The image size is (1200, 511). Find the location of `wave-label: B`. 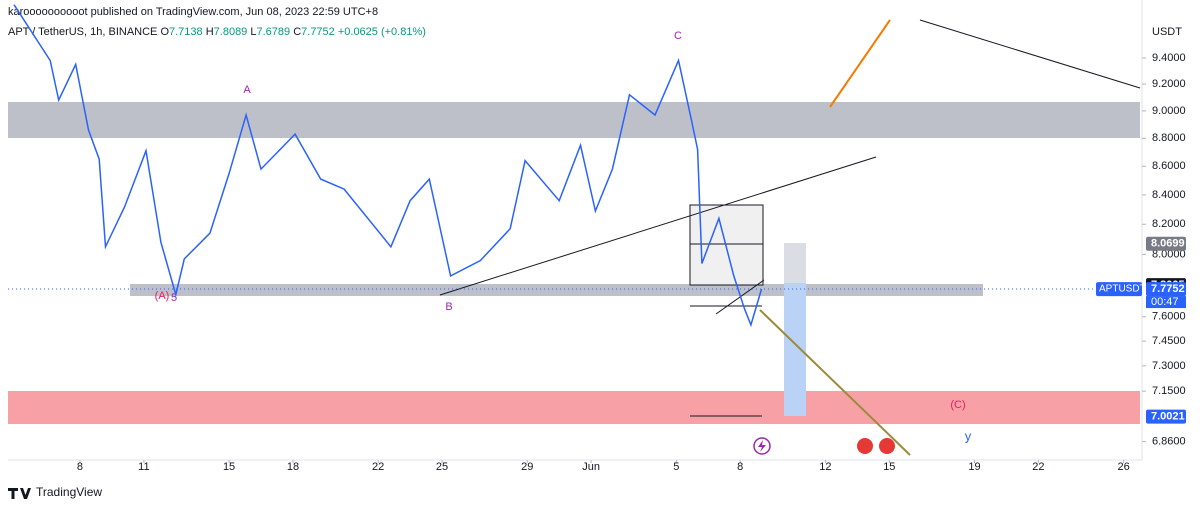

wave-label: B is located at coordinates (448, 307).